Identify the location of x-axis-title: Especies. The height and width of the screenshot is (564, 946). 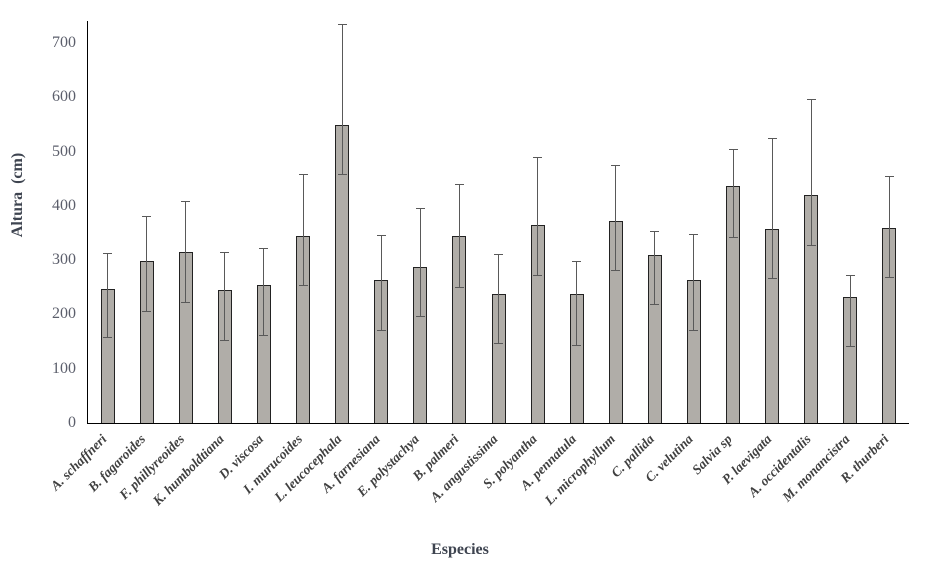
(460, 549).